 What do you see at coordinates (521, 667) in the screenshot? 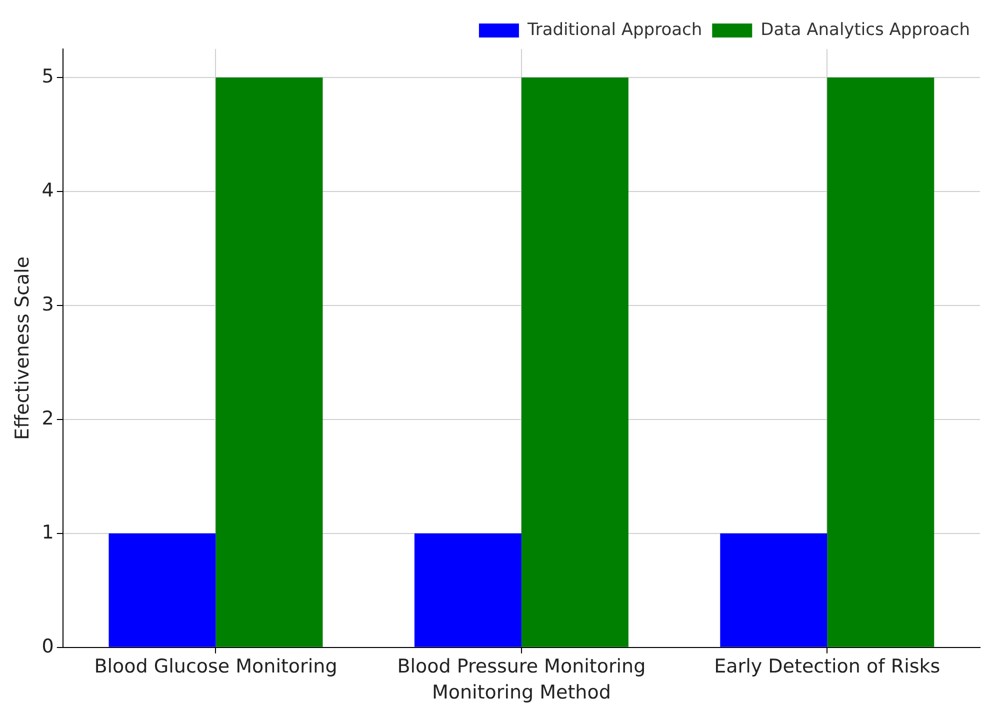
I see `x-tick-label: Blood Pressure Monitoring` at bounding box center [521, 667].